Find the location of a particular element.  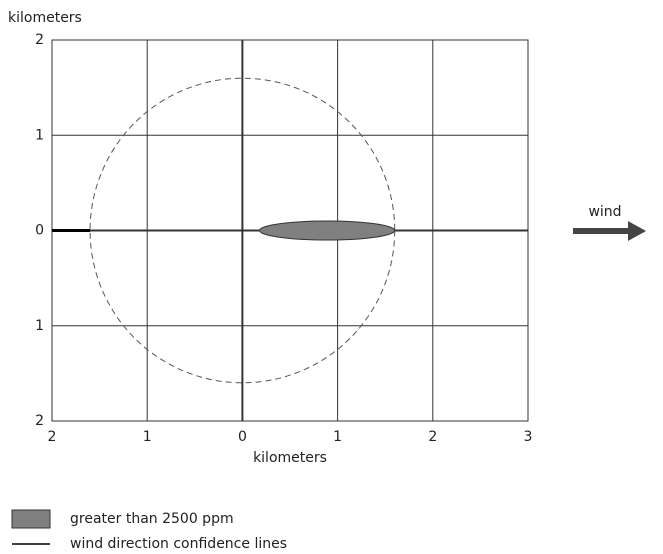

legend-label: wind direction confidence lines is located at coordinates (178, 544).